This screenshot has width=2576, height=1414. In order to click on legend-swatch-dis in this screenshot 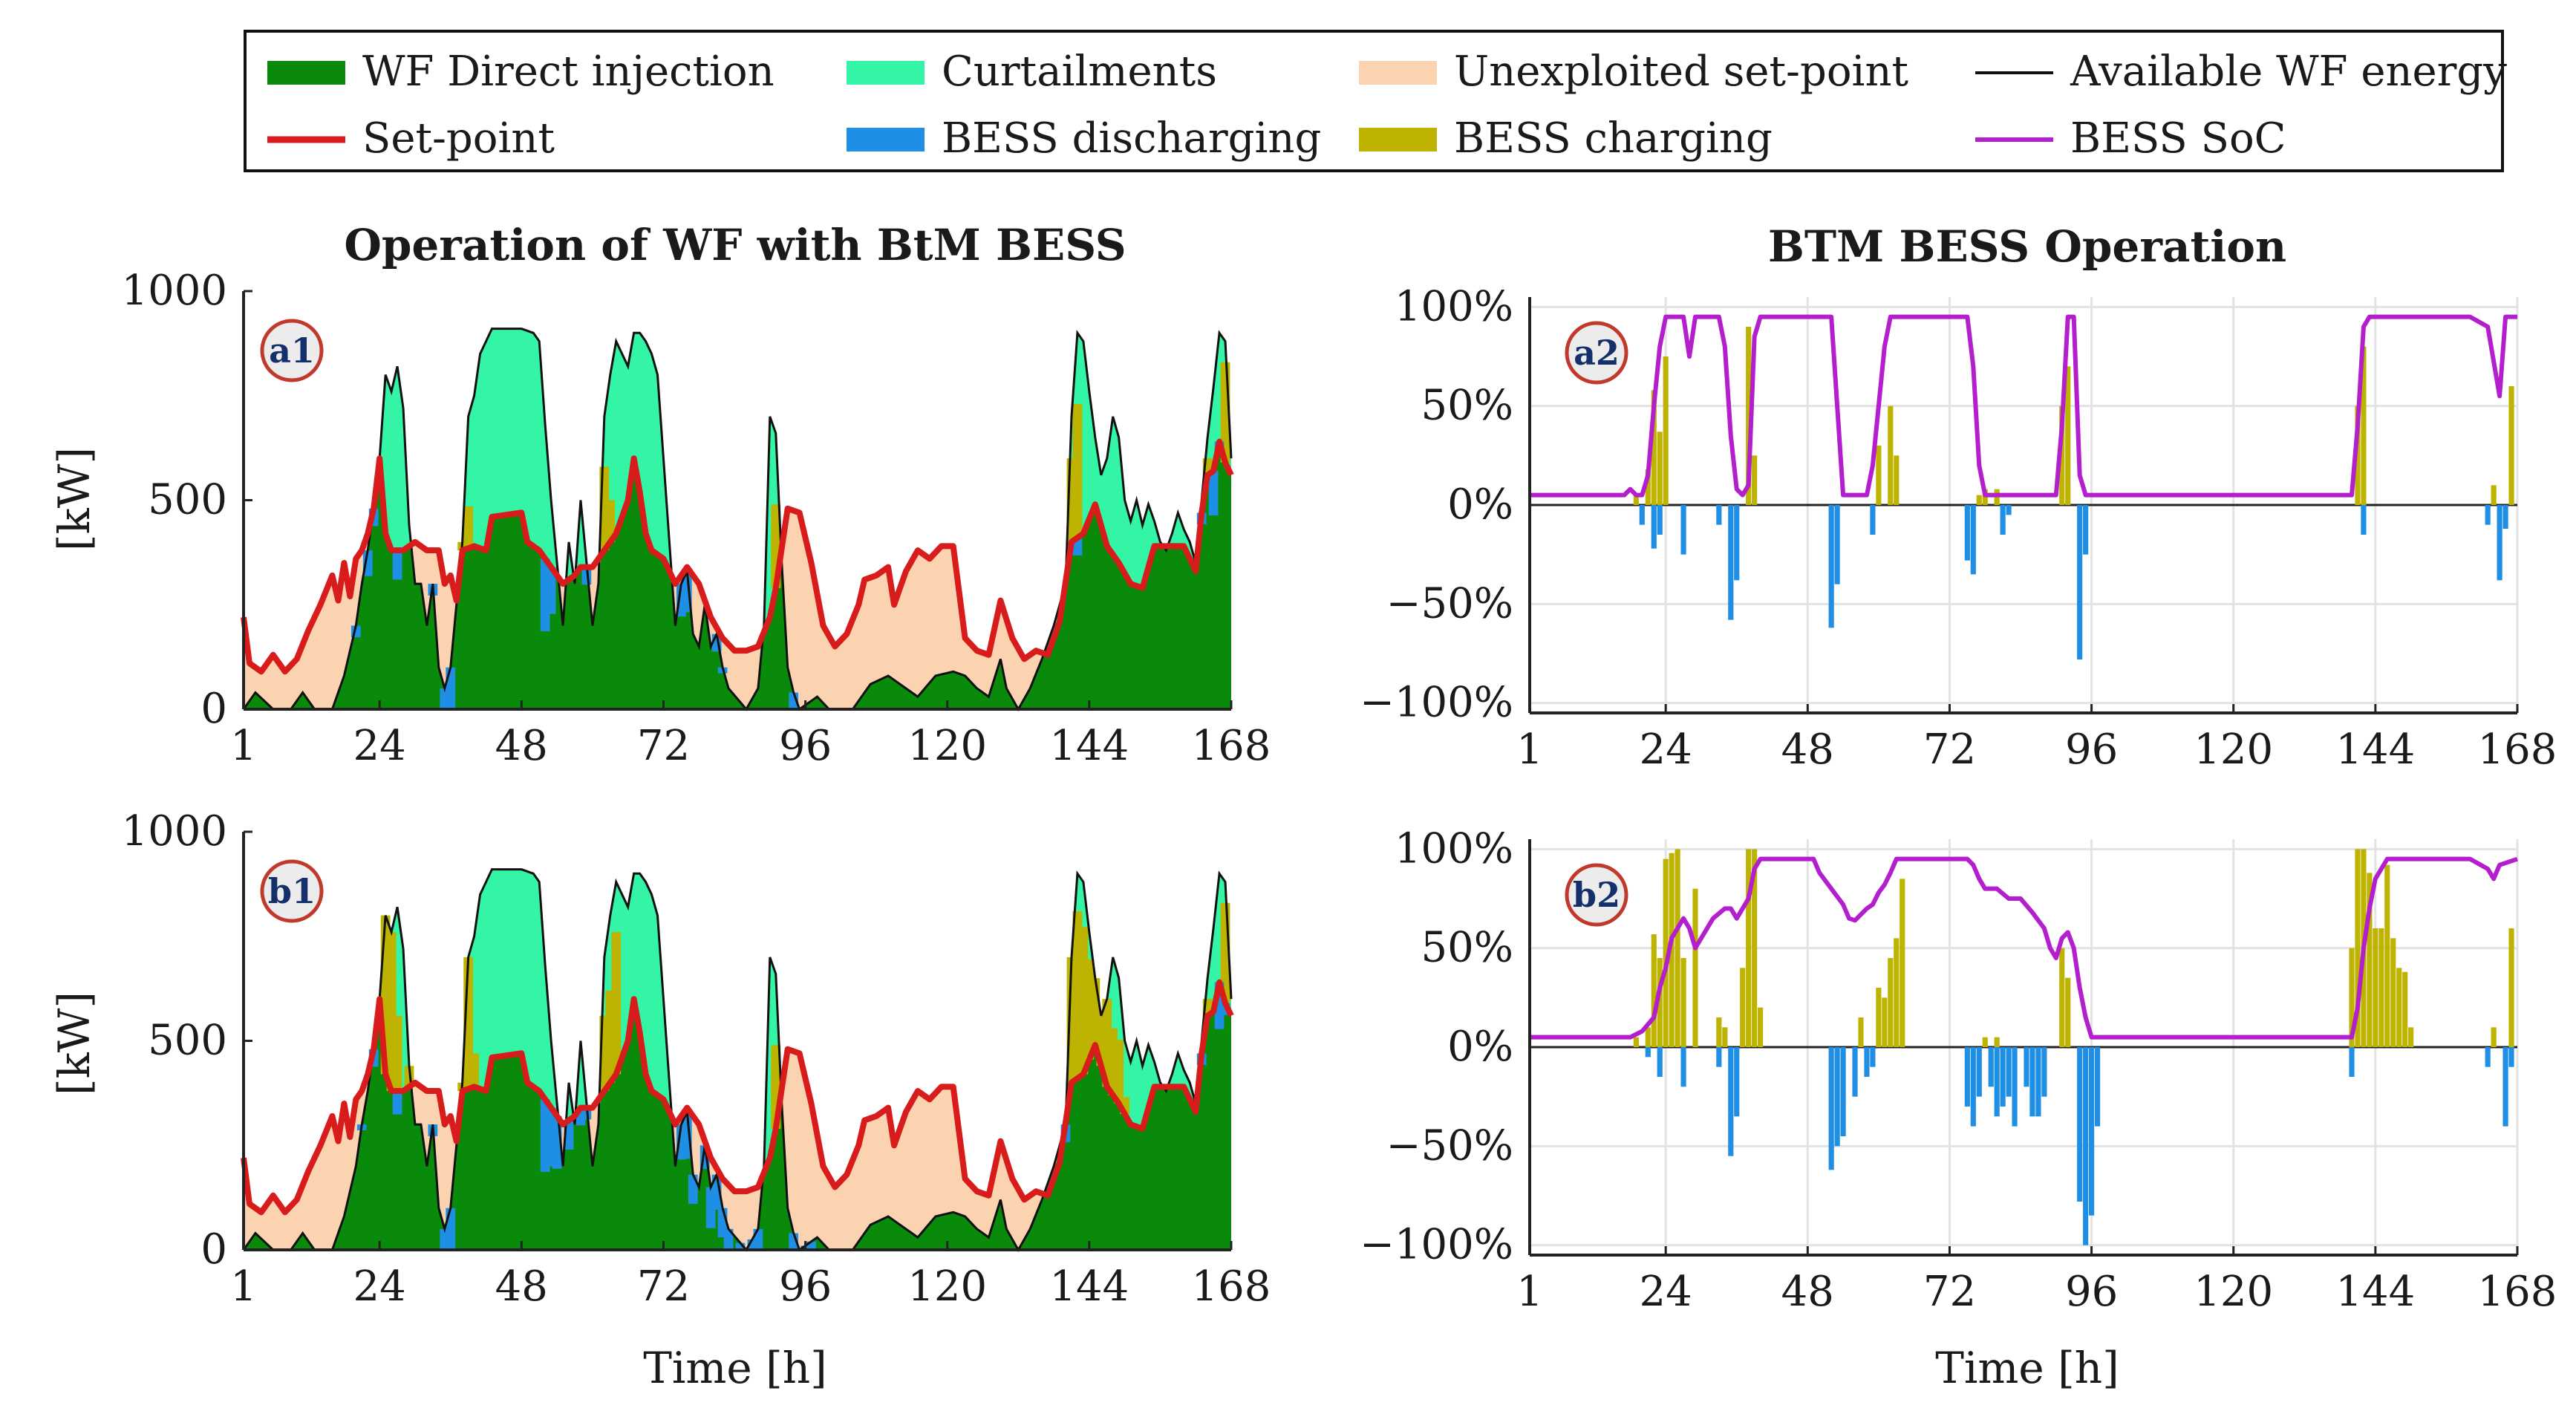, I will do `click(886, 140)`.